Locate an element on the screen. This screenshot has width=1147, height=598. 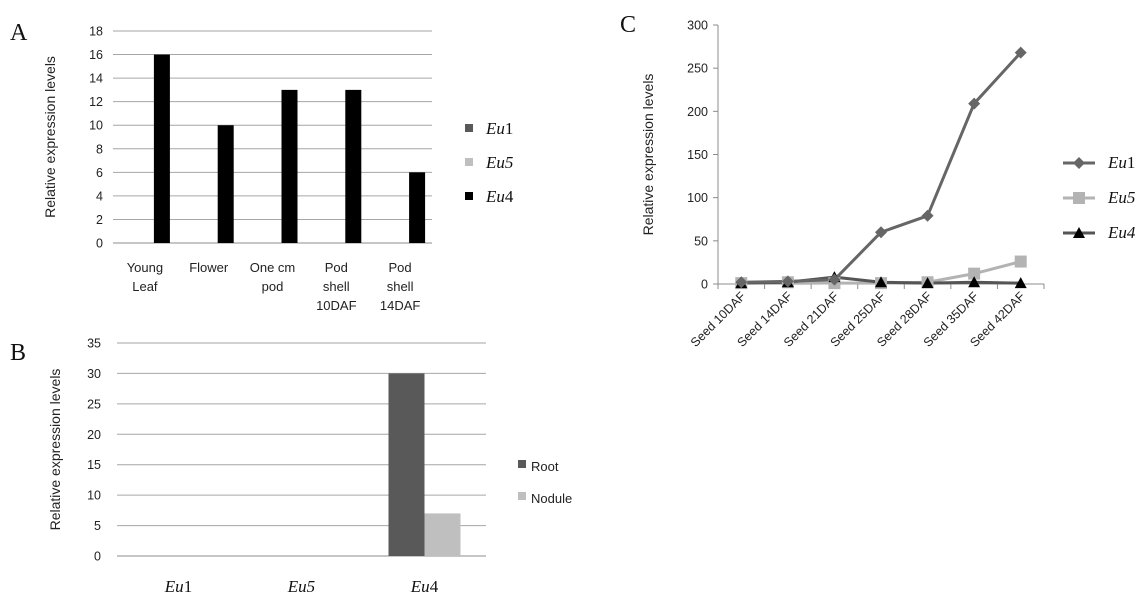
y-tick-label: 100 is located at coordinates (697, 198).